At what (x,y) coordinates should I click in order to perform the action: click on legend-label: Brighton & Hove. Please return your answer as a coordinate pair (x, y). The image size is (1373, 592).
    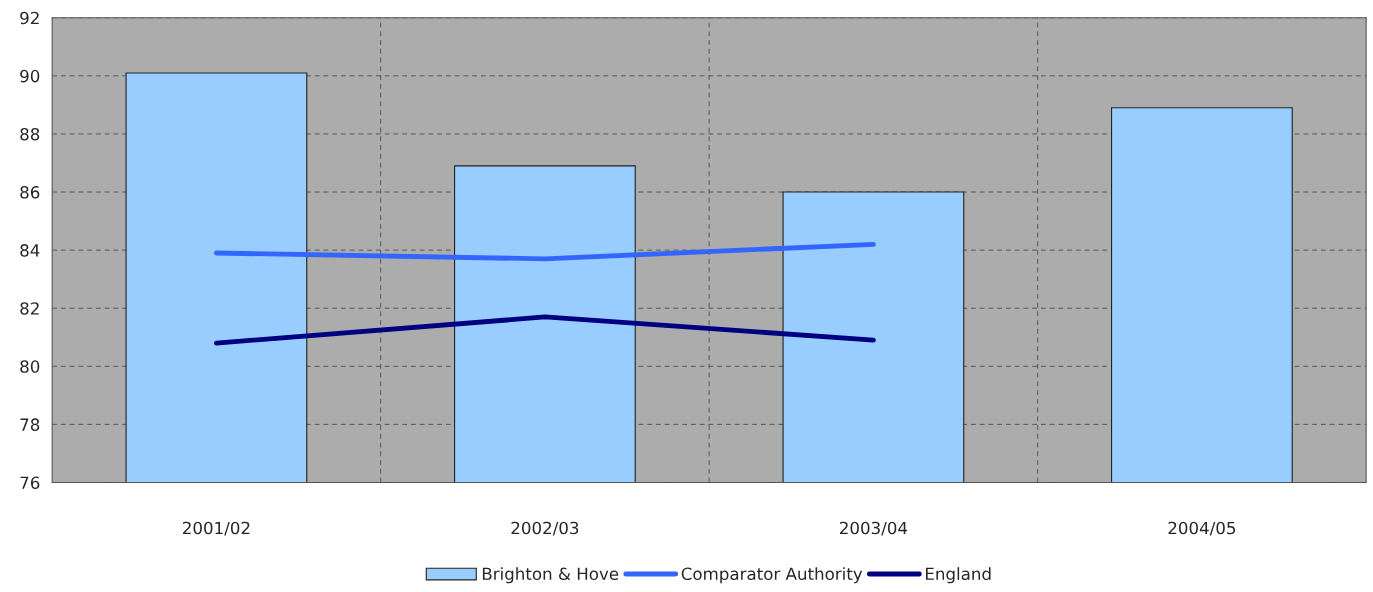
    Looking at the image, I should click on (550, 575).